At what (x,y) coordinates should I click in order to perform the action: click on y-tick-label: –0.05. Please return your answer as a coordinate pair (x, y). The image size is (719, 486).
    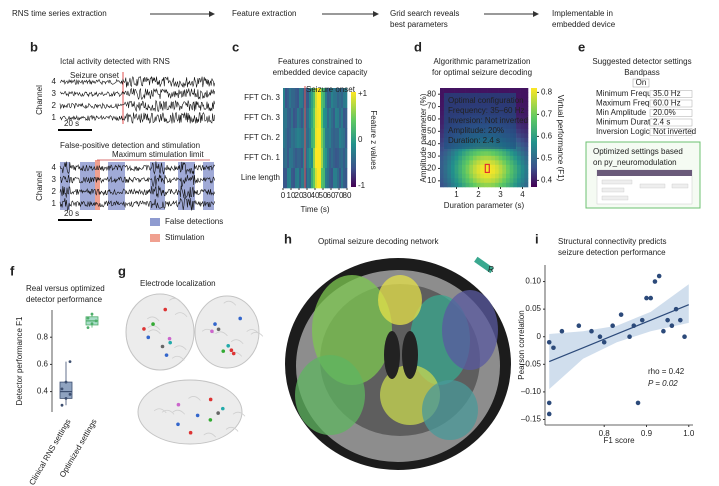
    Looking at the image, I should click on (531, 363).